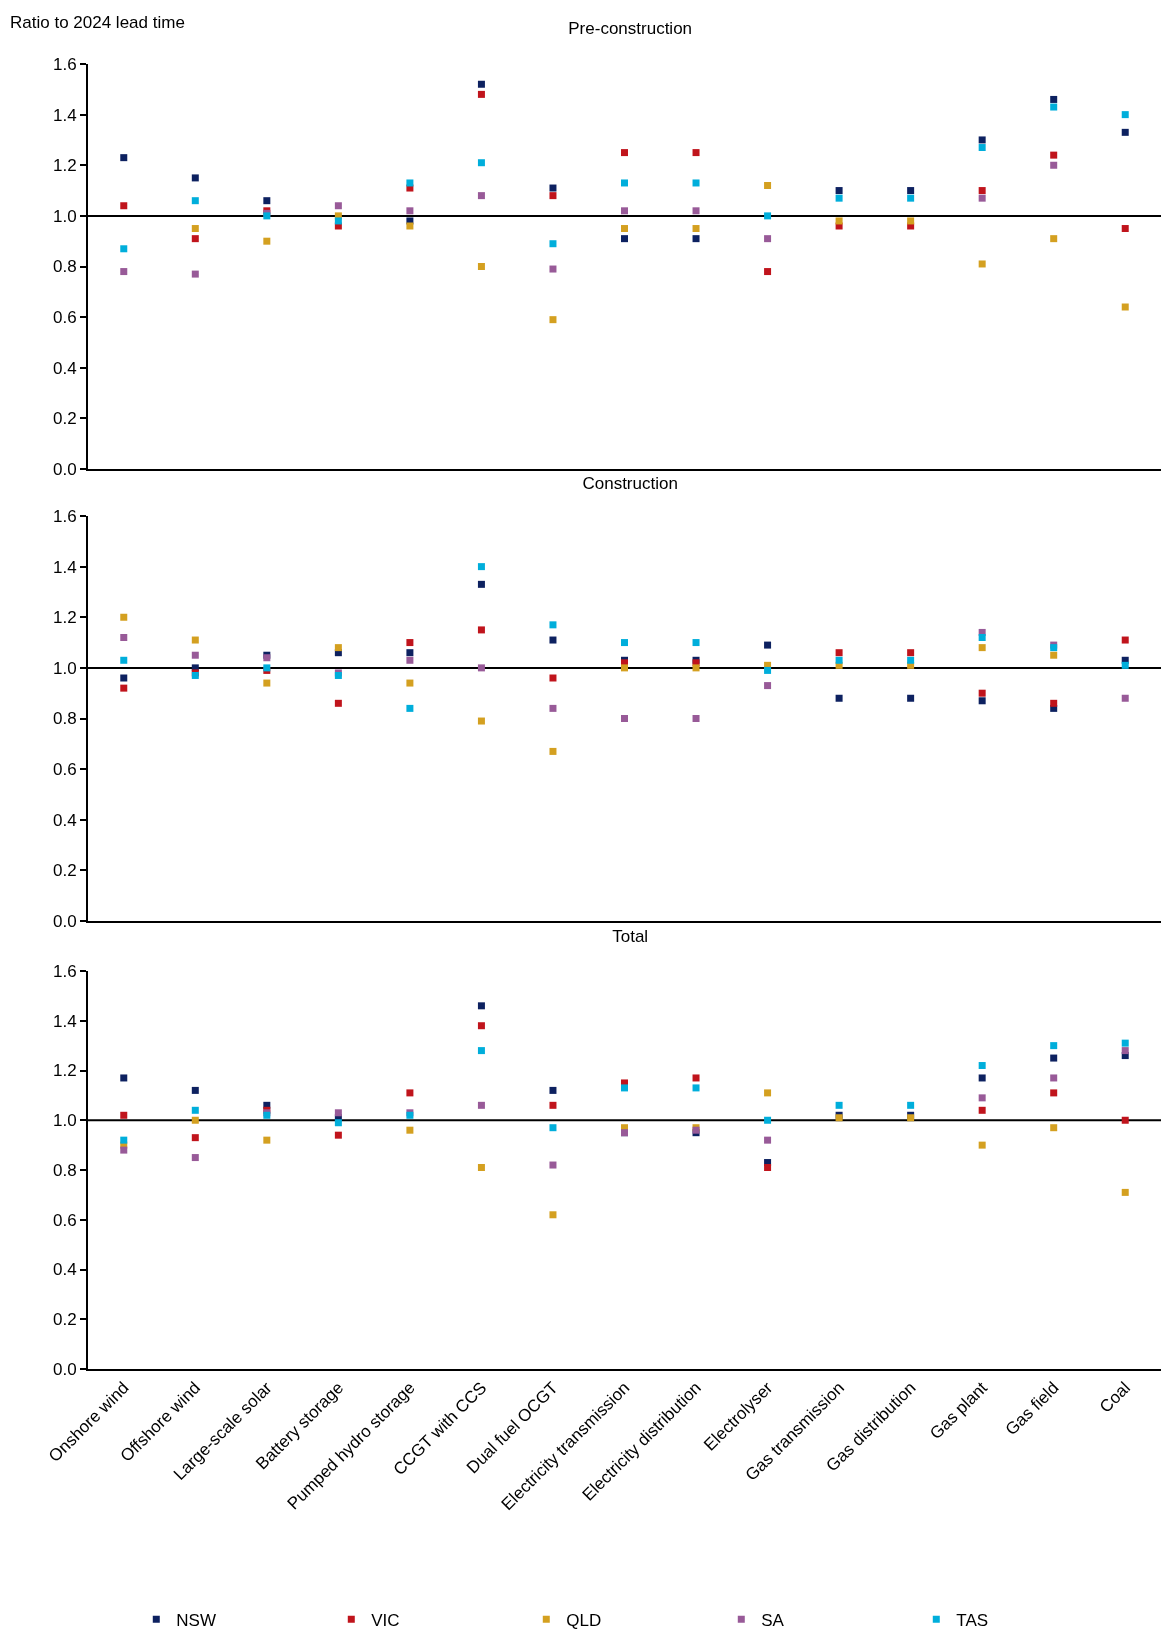 The height and width of the screenshot is (1644, 1167). I want to click on legend-label: VIC, so click(385, 1620).